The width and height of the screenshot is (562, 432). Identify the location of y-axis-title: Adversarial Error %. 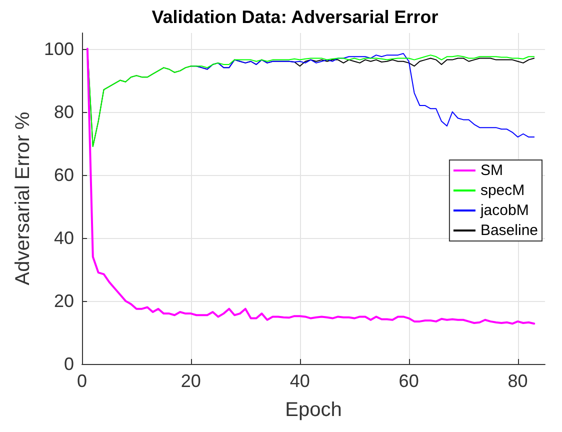
(23, 199).